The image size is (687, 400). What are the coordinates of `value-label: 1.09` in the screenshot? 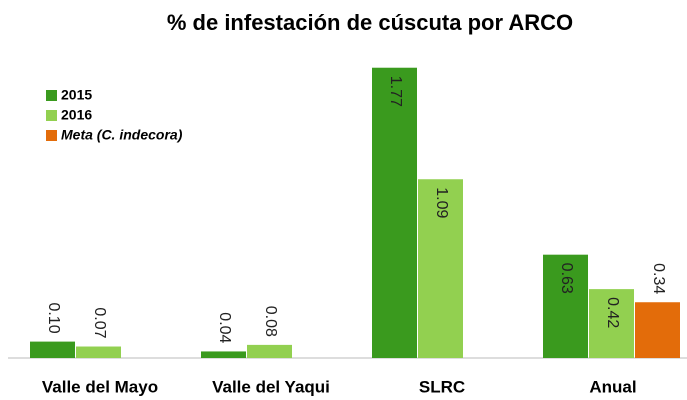 It's located at (441, 202).